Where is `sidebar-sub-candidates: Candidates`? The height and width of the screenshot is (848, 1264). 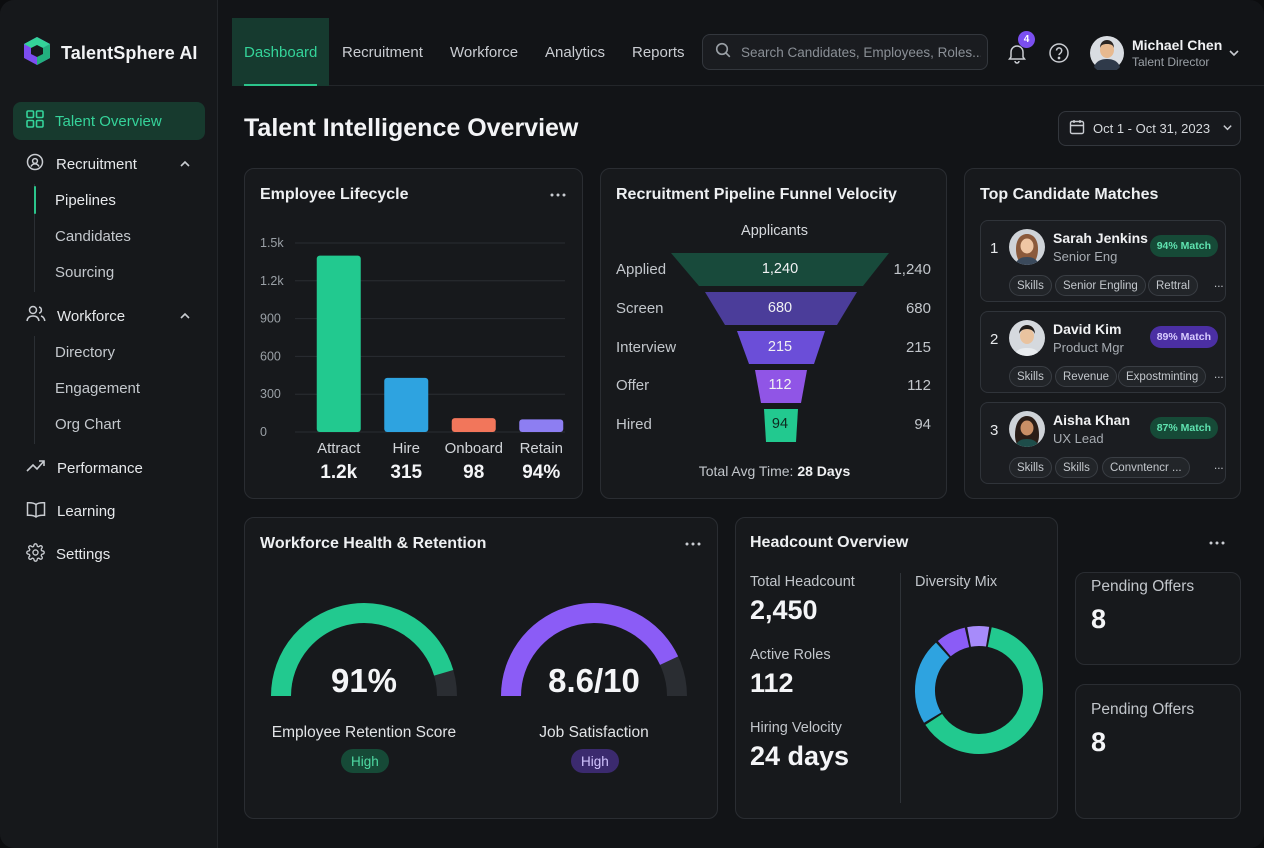
sidebar-sub-candidates: Candidates is located at coordinates (93, 236).